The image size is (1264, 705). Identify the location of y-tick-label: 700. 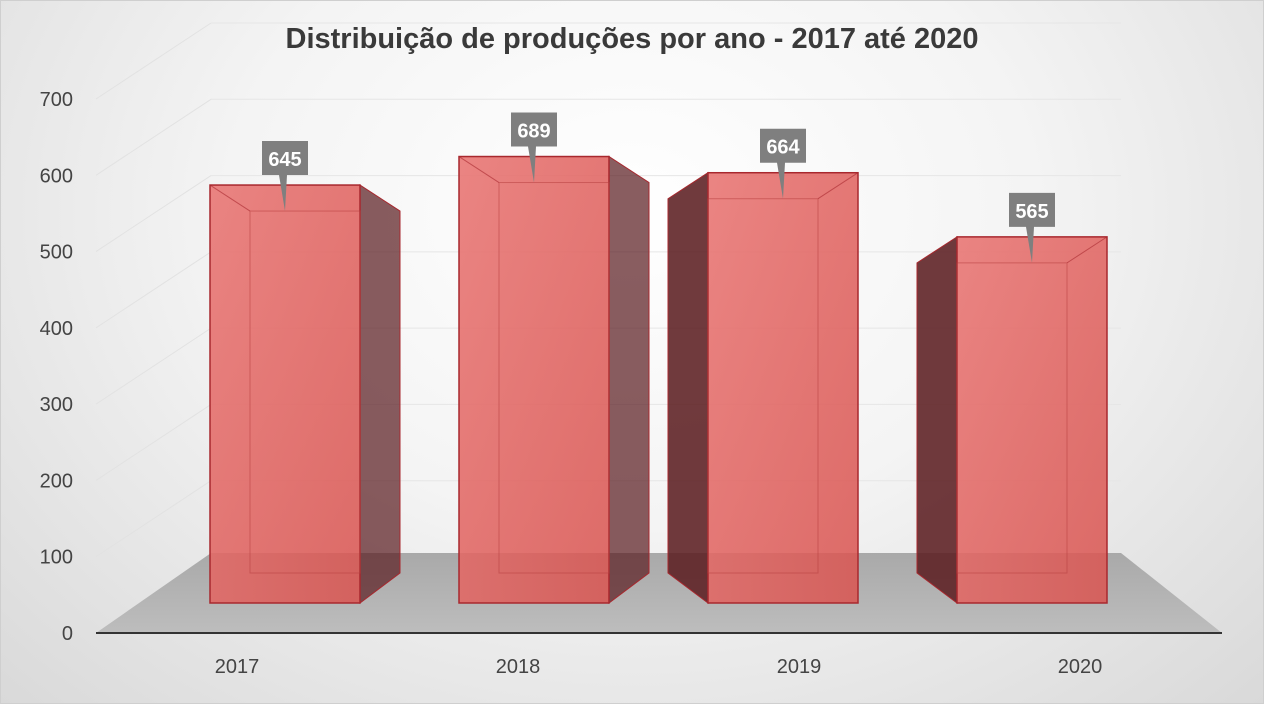
(56, 100).